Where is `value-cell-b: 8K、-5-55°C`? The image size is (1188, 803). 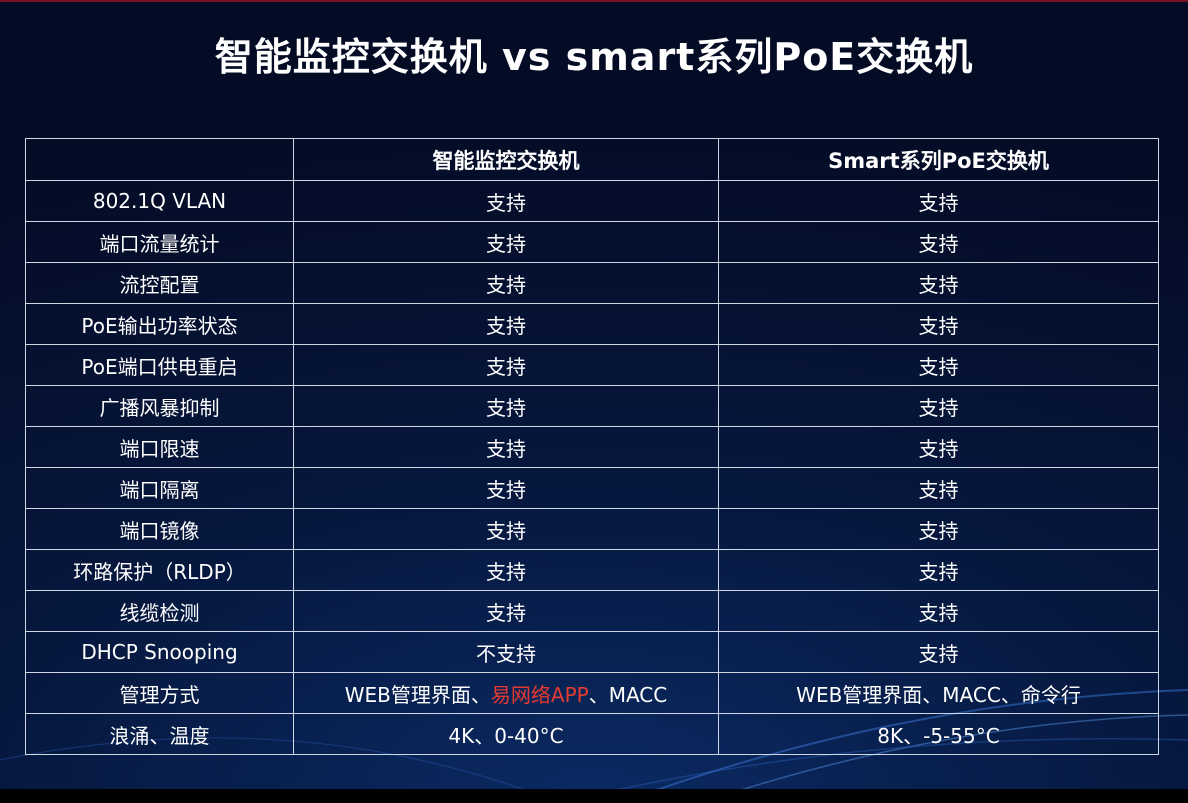
value-cell-b: 8K、-5-55°C is located at coordinates (938, 734).